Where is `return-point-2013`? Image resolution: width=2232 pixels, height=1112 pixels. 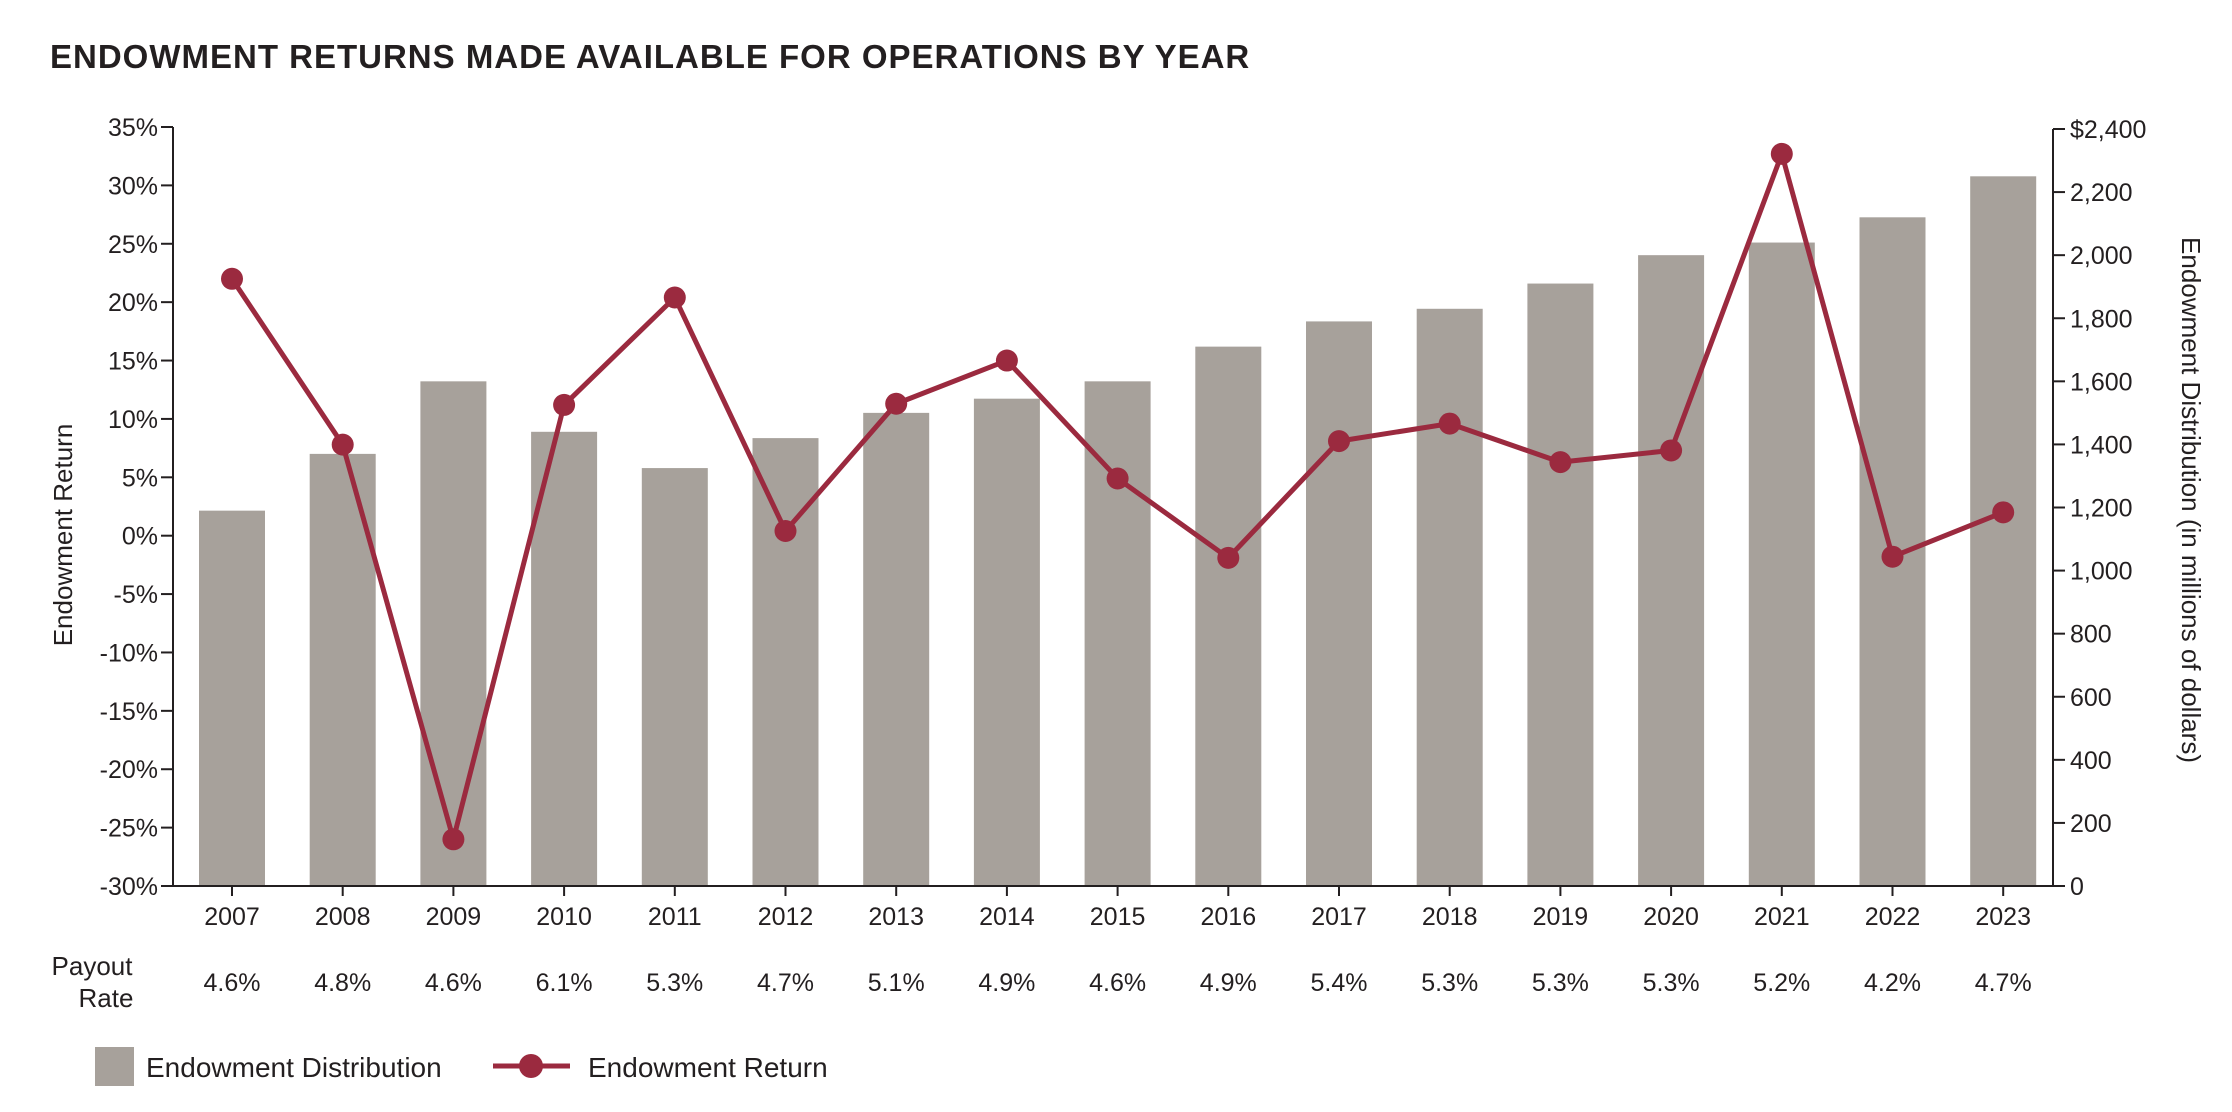 return-point-2013 is located at coordinates (896, 403).